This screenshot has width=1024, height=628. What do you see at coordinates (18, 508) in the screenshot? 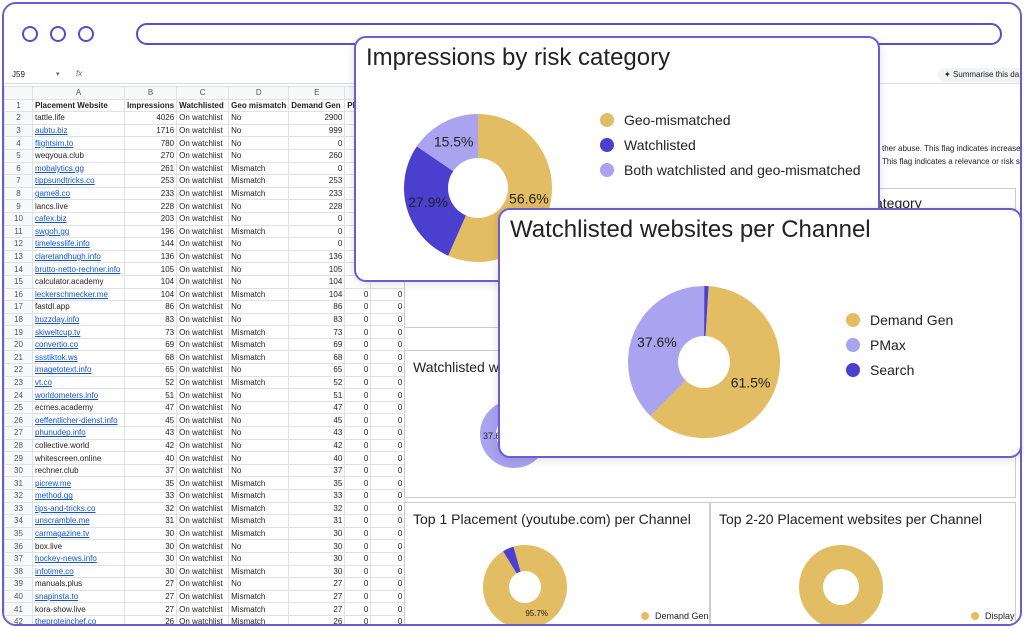
I see `row-number: 33` at bounding box center [18, 508].